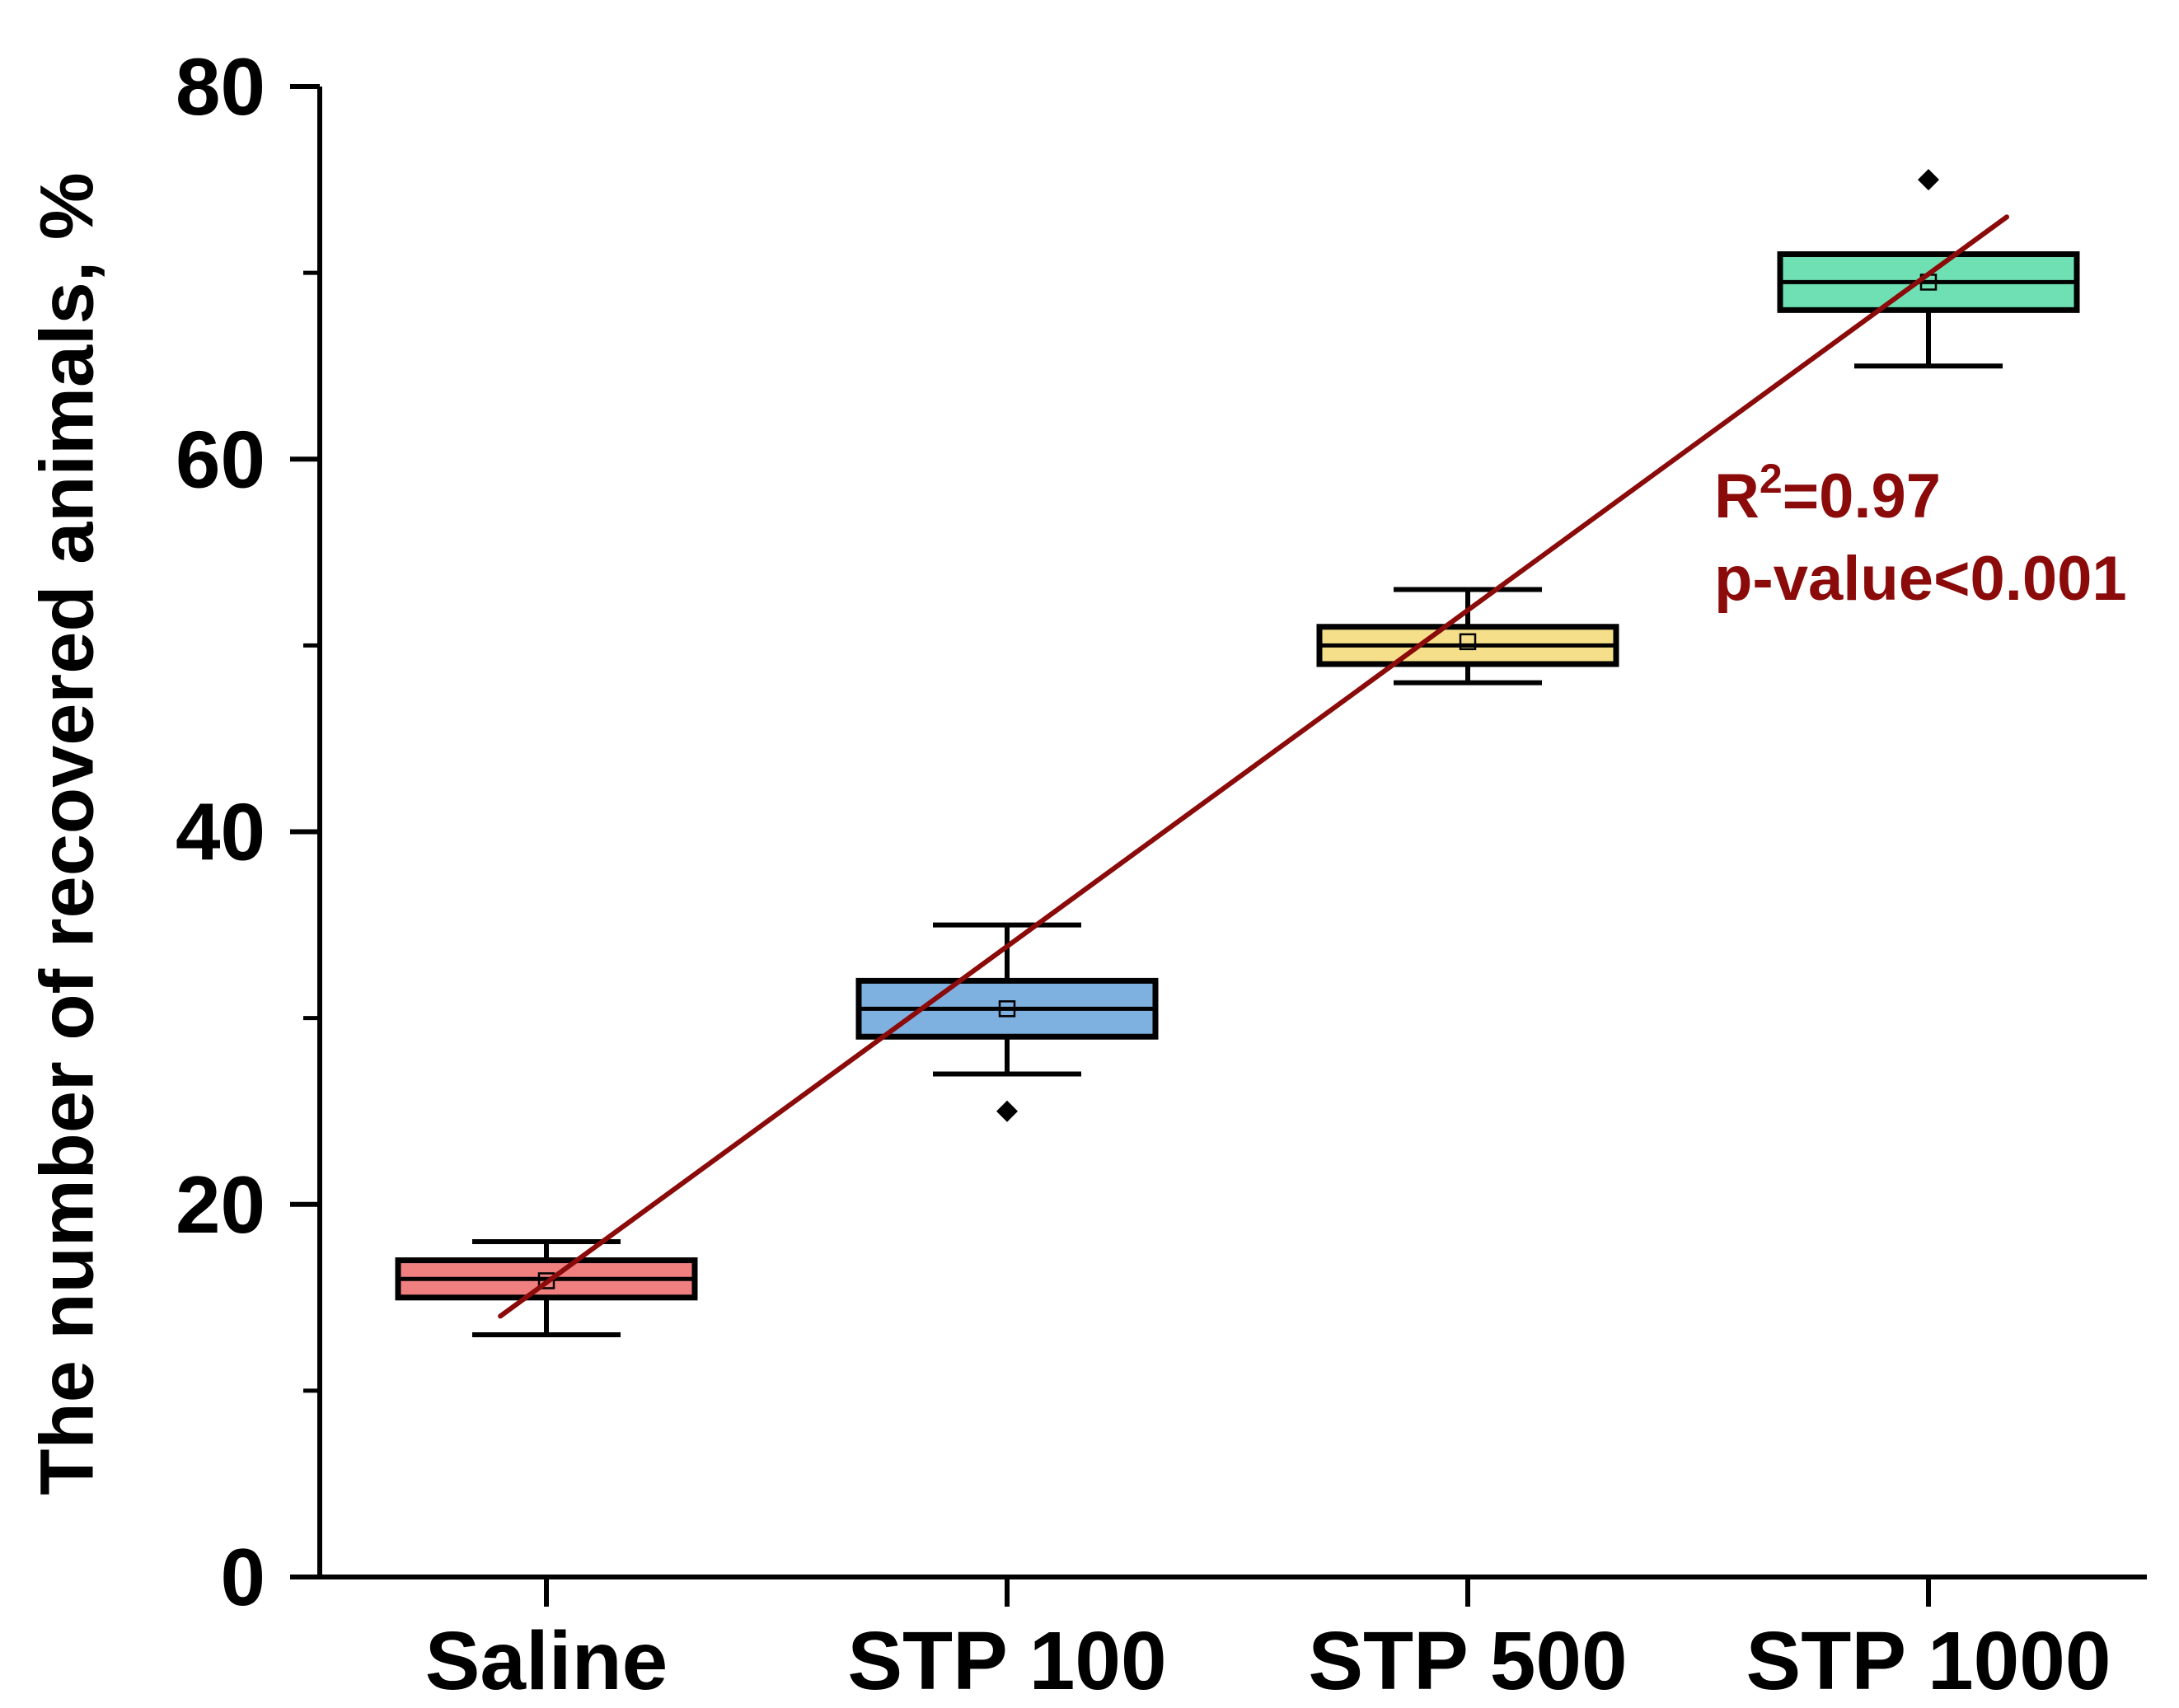 The height and width of the screenshot is (1708, 2179). What do you see at coordinates (1737, 496) in the screenshot?
I see `r-squared-prefix: R` at bounding box center [1737, 496].